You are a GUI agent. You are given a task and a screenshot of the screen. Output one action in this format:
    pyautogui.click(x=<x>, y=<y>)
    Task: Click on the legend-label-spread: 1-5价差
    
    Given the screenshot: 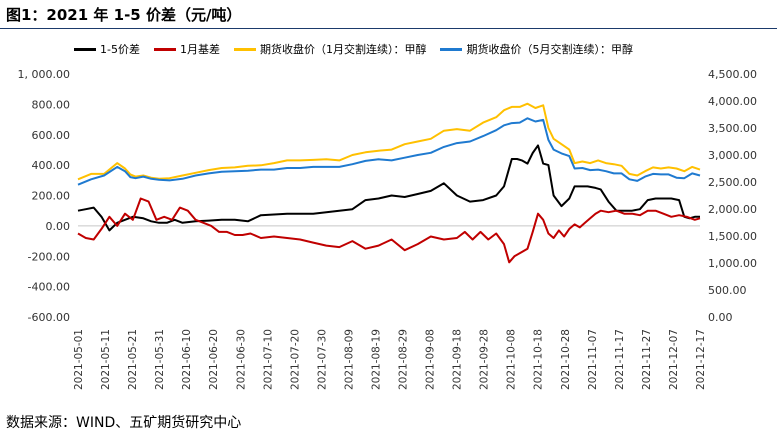 What is the action you would take?
    pyautogui.click(x=120, y=49)
    